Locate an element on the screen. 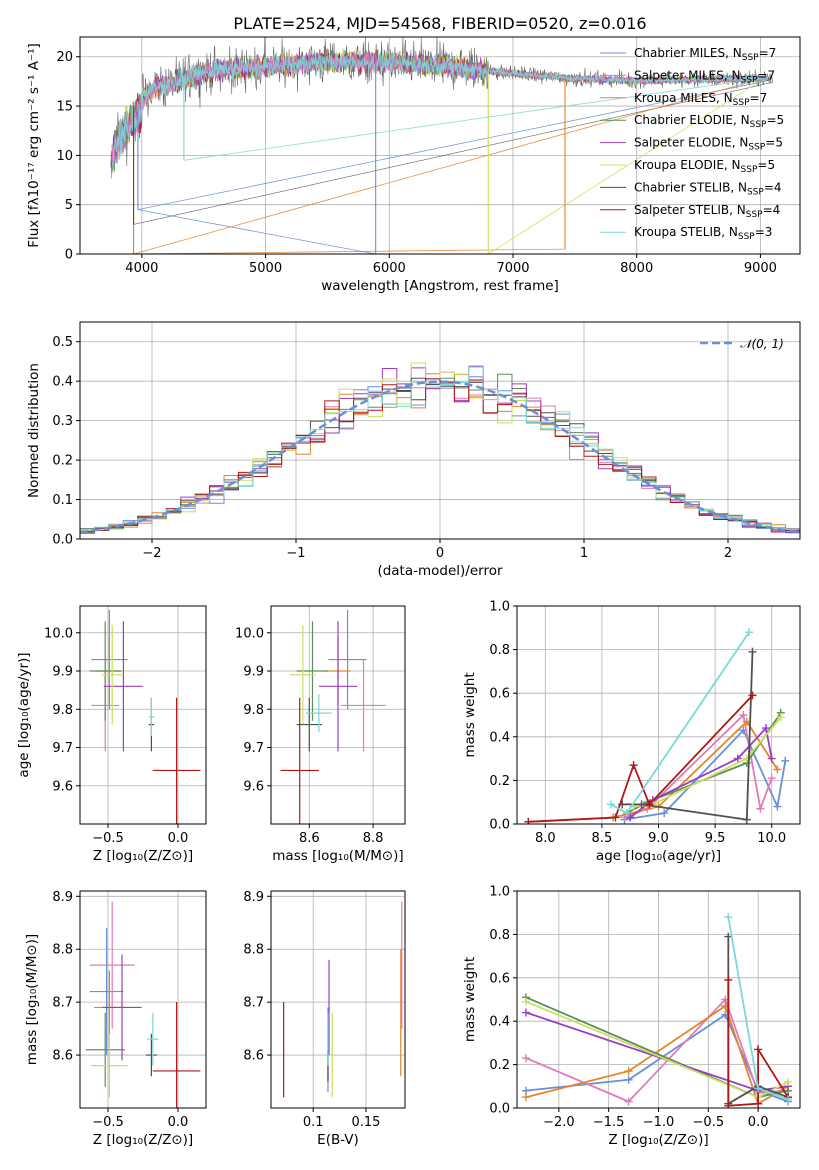  mass_vs_ebv-axes: 0.1 0.15 8.6 8.7 8.8 8.9 E(B-V) is located at coordinates (324, 1019).